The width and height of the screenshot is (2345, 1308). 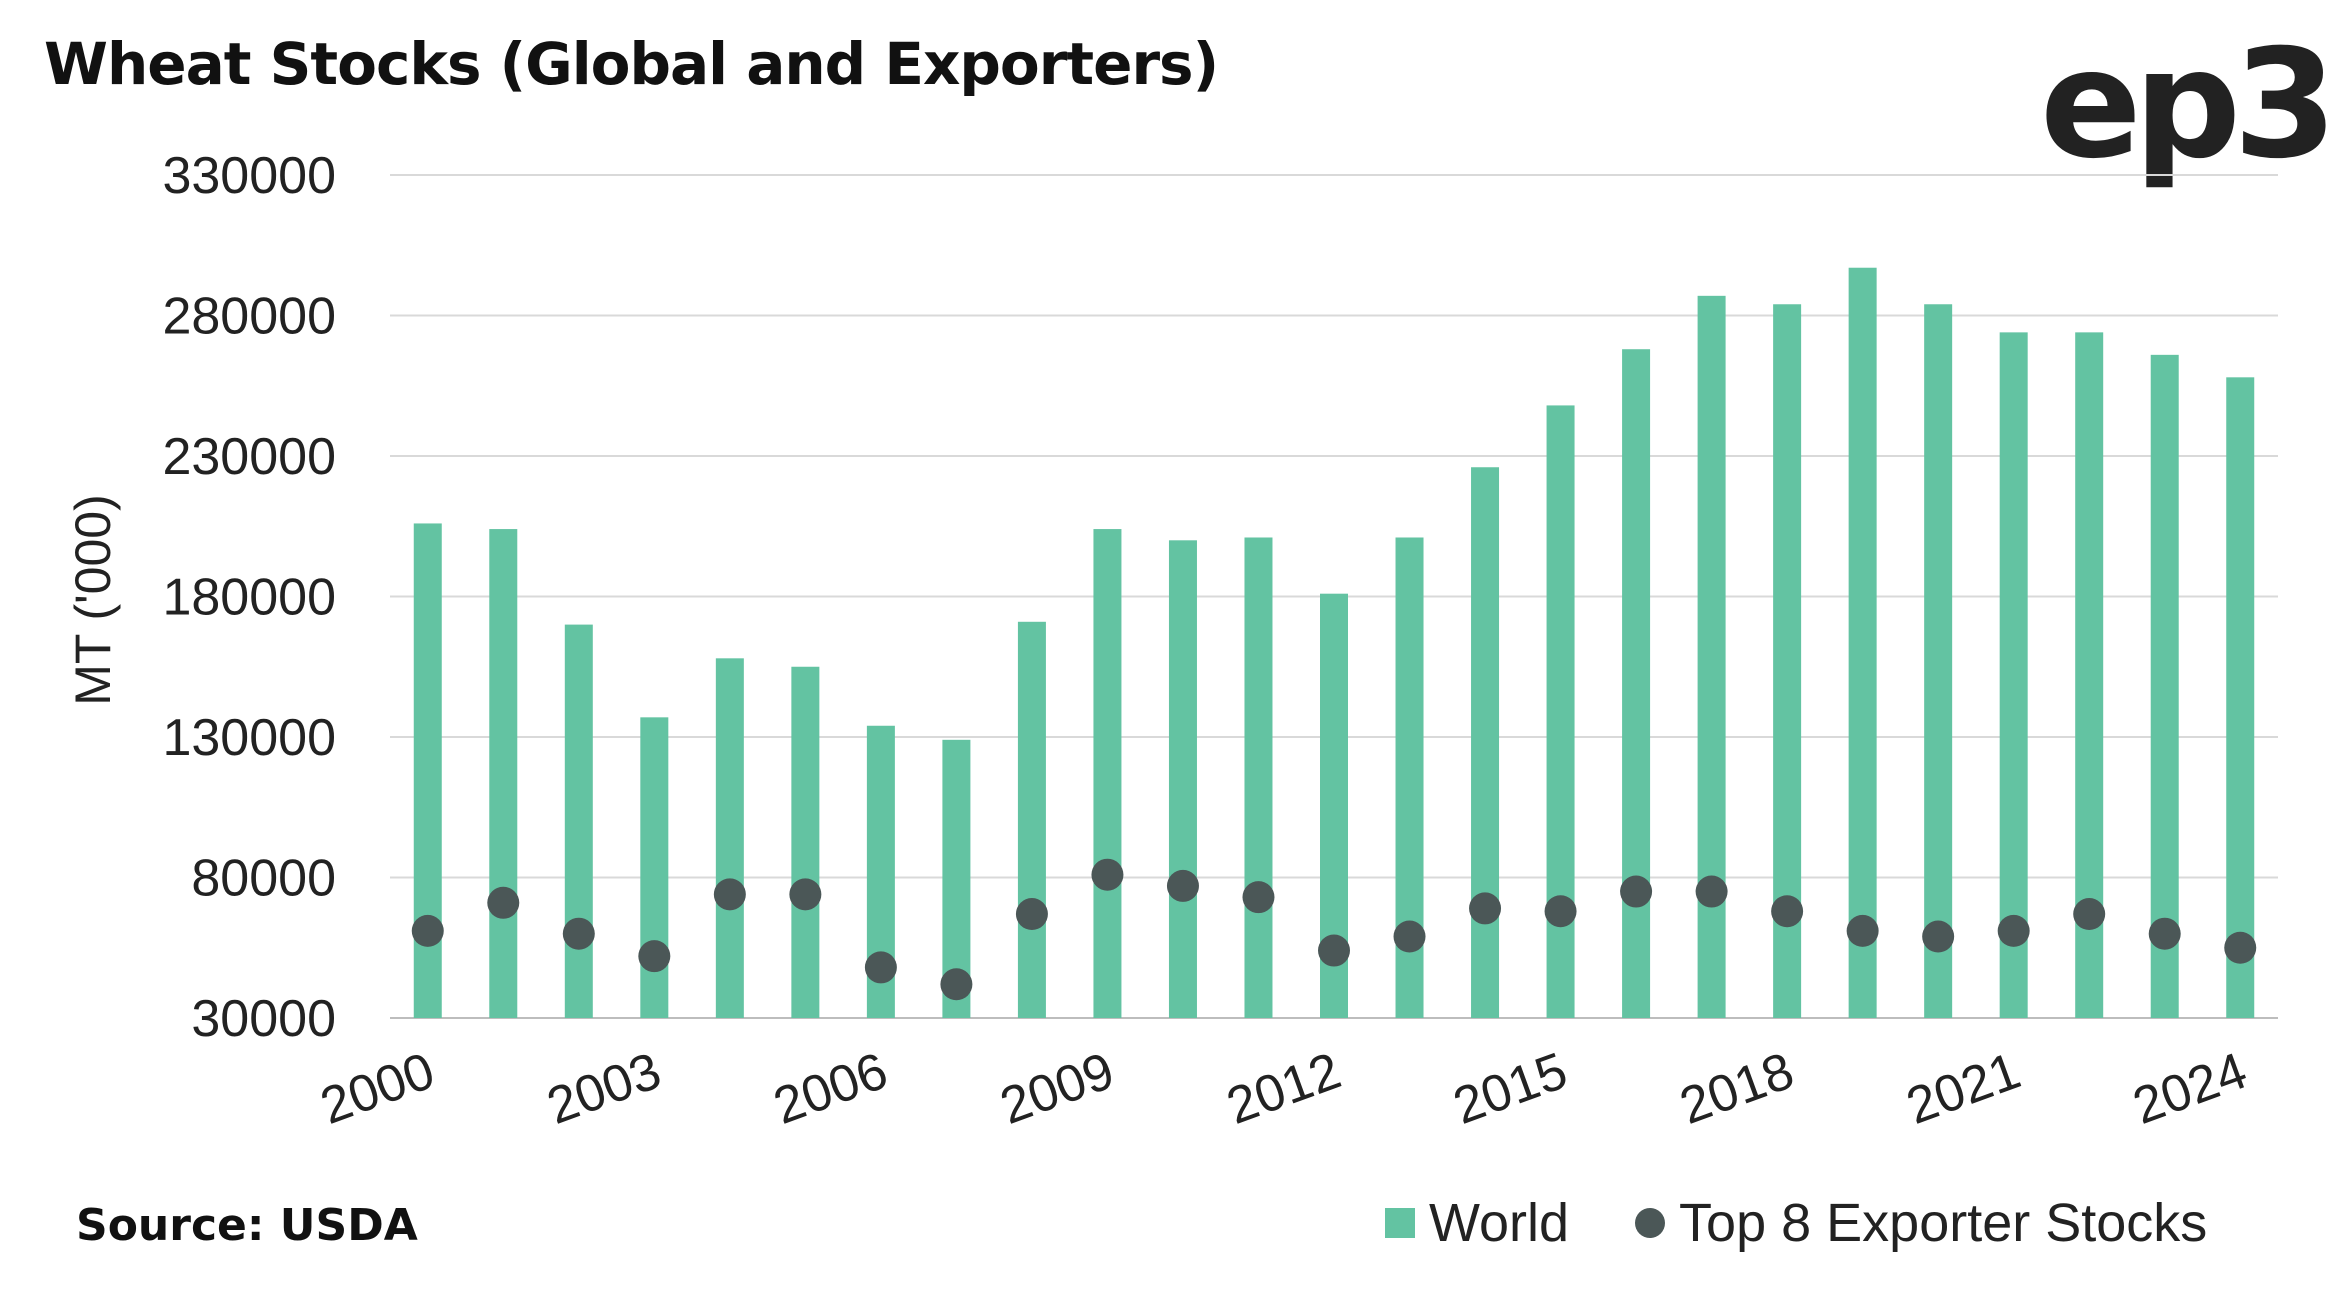 What do you see at coordinates (1258, 777) in the screenshot?
I see `bar-world-2011` at bounding box center [1258, 777].